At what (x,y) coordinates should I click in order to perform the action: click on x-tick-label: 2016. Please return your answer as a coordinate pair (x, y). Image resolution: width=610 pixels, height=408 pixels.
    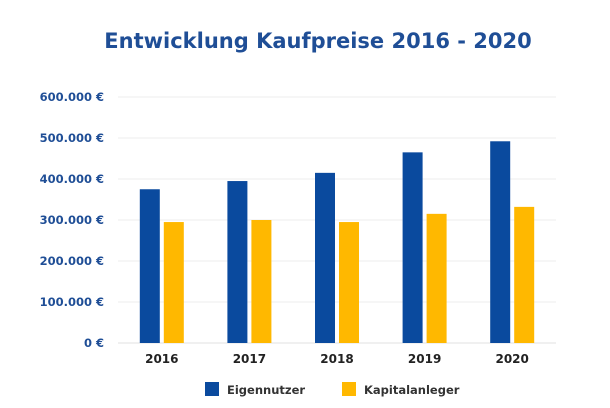
    Looking at the image, I should click on (161, 359).